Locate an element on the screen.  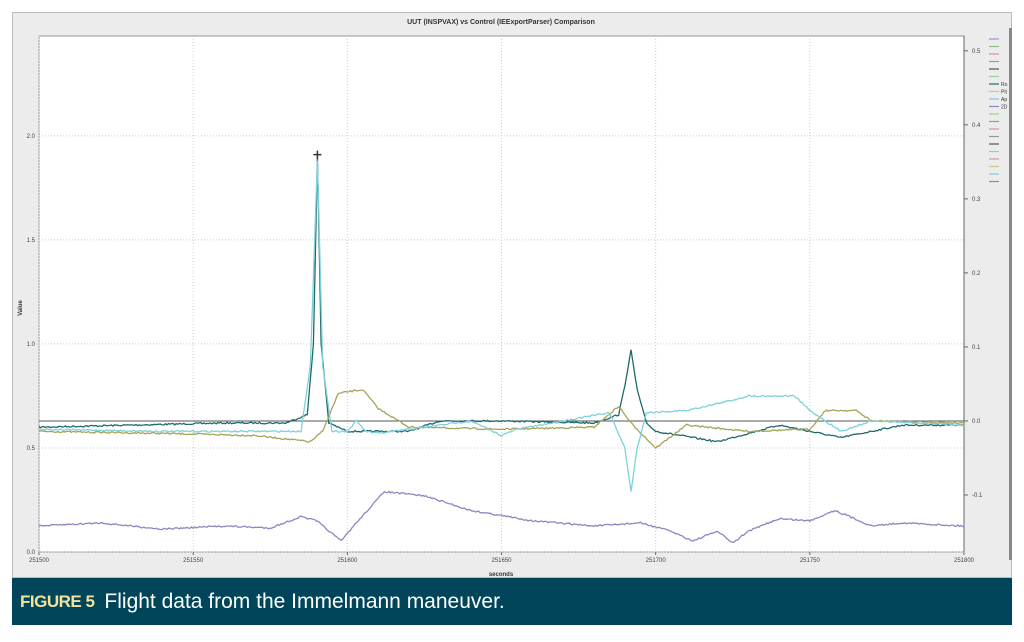
y2-tick-label: 0.5 is located at coordinates (976, 52).